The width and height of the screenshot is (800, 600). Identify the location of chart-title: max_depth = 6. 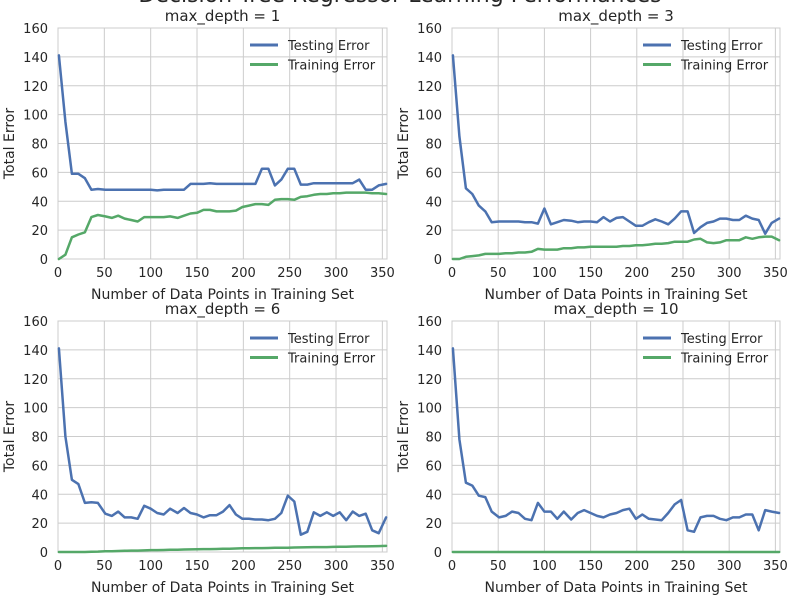
(223, 309).